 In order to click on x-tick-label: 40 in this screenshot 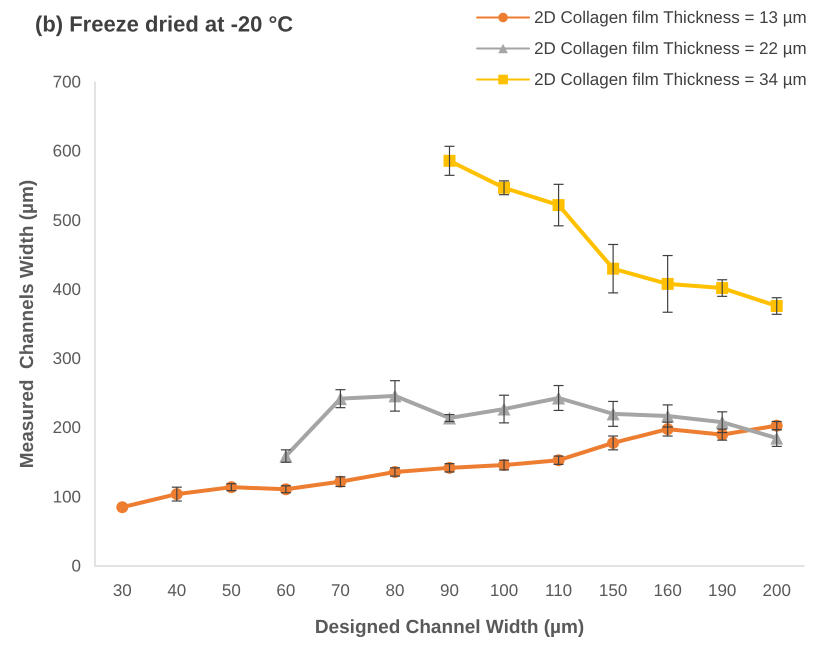, I will do `click(176, 590)`.